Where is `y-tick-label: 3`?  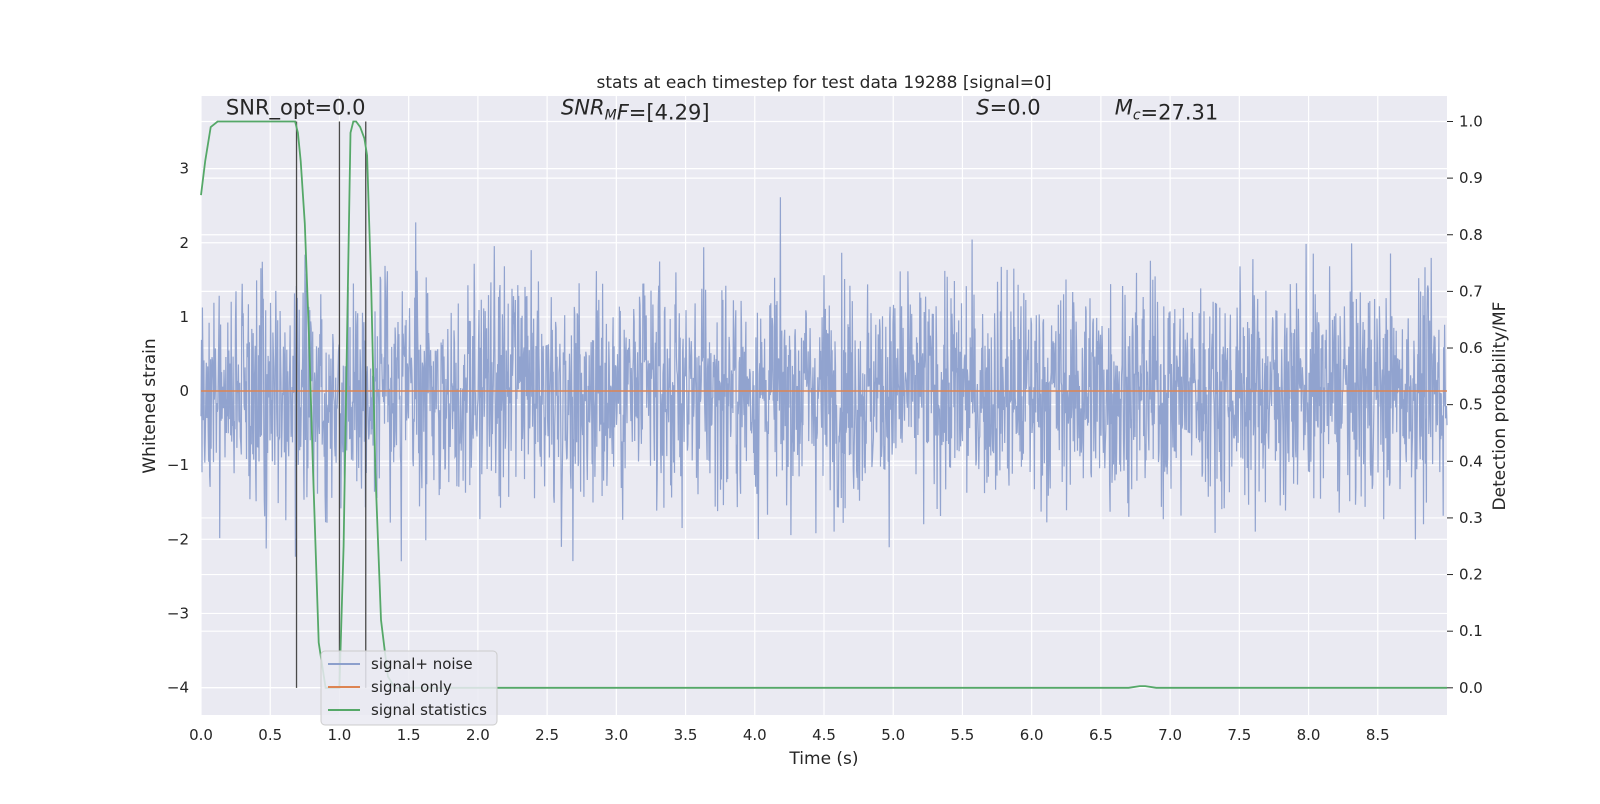
y-tick-label: 3 is located at coordinates (184, 169).